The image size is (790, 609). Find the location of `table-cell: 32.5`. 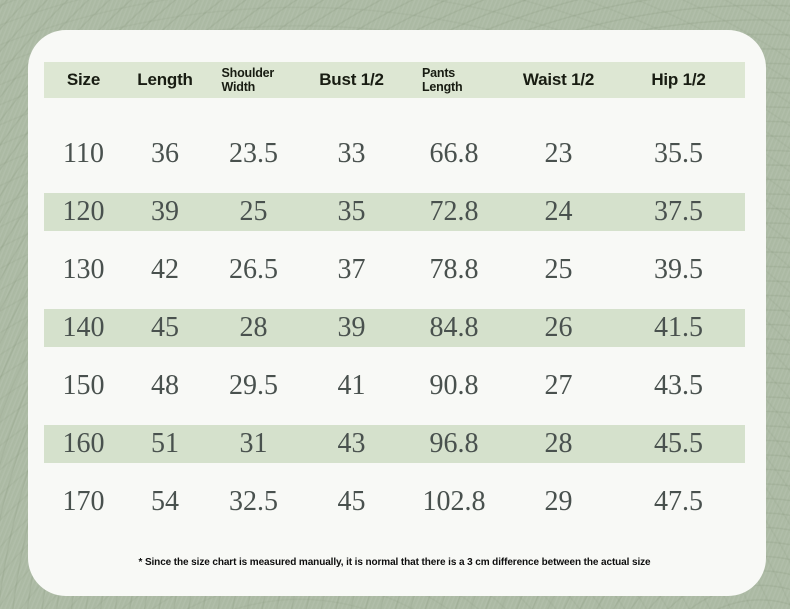

table-cell: 32.5 is located at coordinates (253, 501).